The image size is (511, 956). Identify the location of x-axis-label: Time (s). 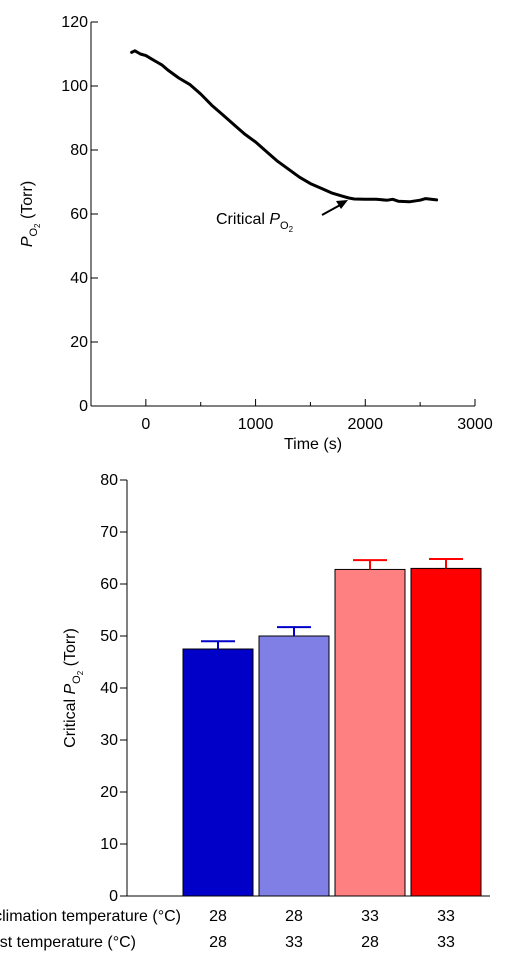
(313, 444).